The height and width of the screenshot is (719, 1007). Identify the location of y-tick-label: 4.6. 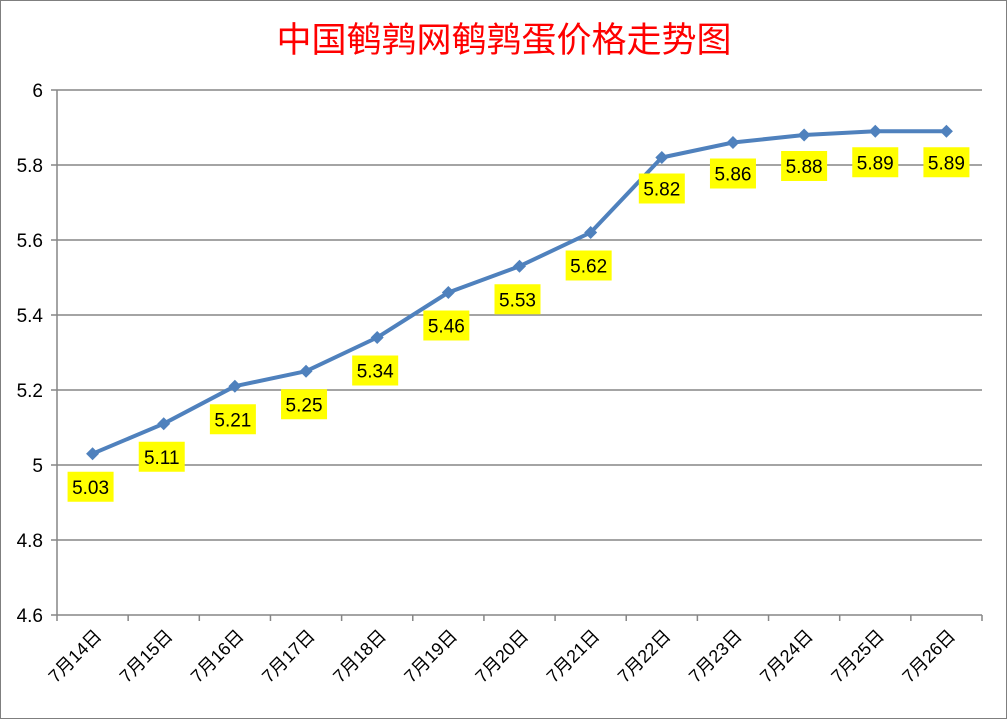
(30, 616).